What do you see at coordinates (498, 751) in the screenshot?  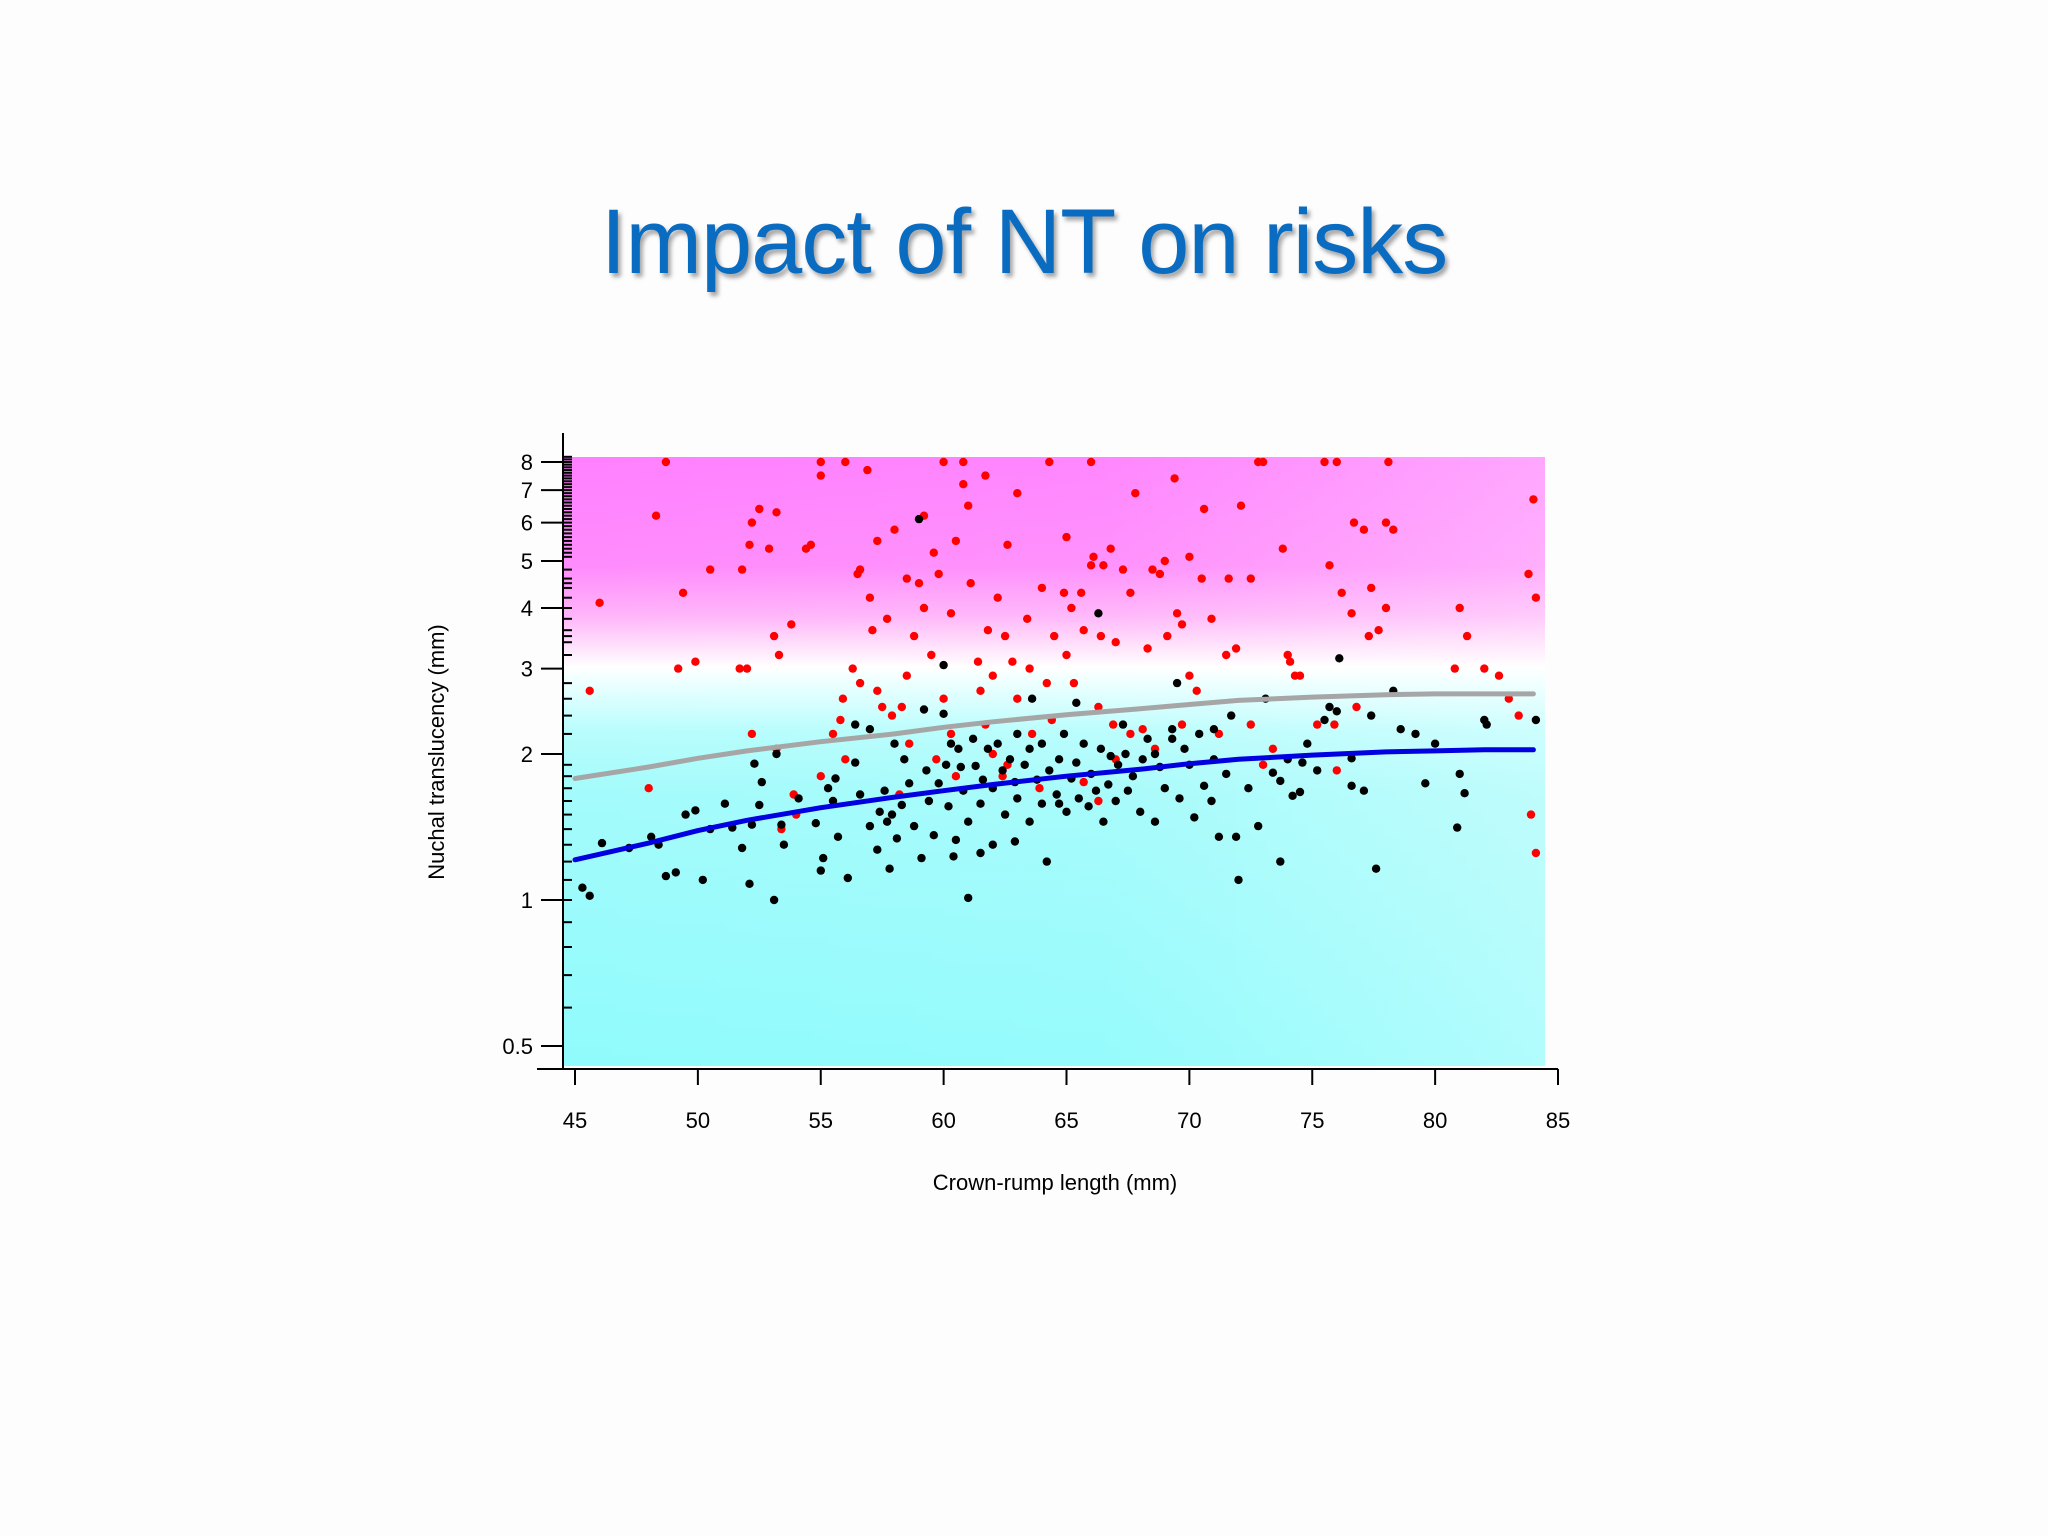 I see `y-axis: 0.5 1 2 3 4 5 6 7 8 Nuchal translucency (mm)` at bounding box center [498, 751].